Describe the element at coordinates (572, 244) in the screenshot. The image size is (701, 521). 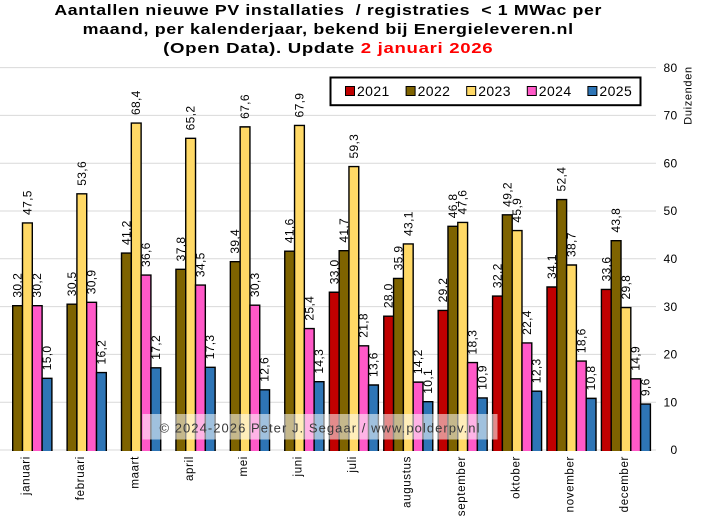
I see `svg-text: 38,7` at that location.